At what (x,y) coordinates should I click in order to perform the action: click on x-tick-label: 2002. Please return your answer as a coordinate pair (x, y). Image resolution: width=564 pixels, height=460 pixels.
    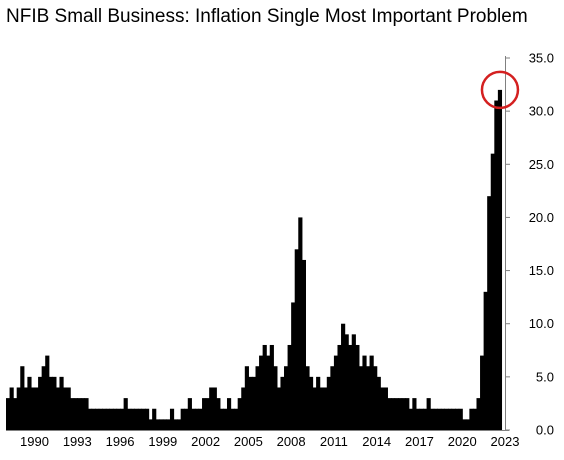
    Looking at the image, I should click on (205, 441).